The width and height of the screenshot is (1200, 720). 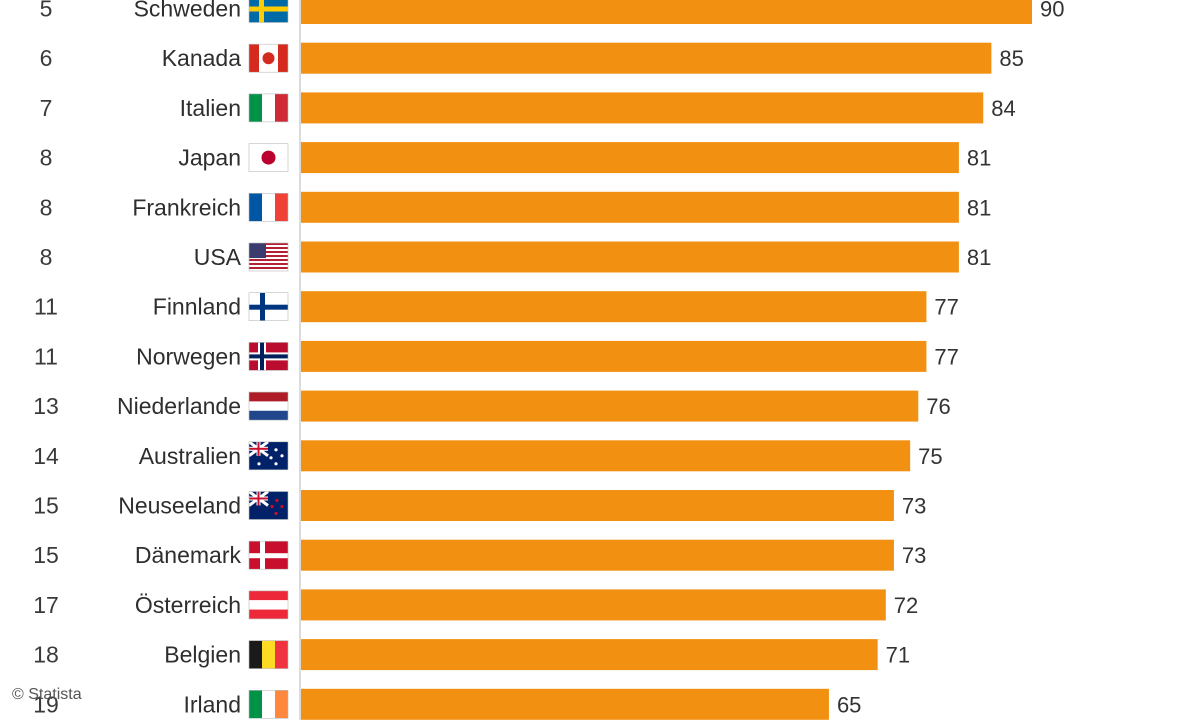 I want to click on value-label: 76, so click(x=938, y=406).